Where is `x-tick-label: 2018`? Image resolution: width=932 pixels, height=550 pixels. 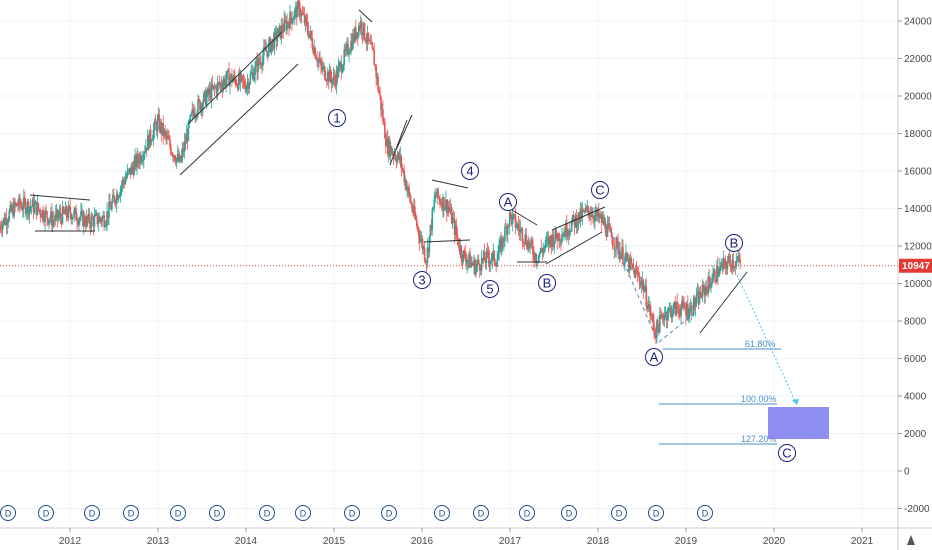
x-tick-label: 2018 is located at coordinates (598, 541).